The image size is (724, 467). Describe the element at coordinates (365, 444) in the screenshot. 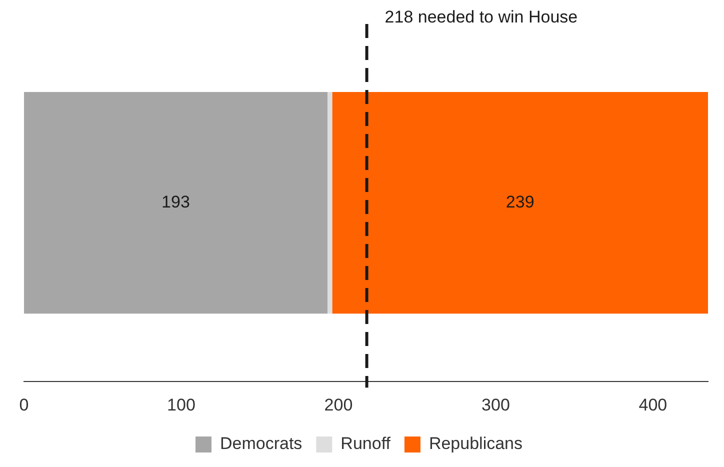

I see `legend-label: Runoff` at that location.